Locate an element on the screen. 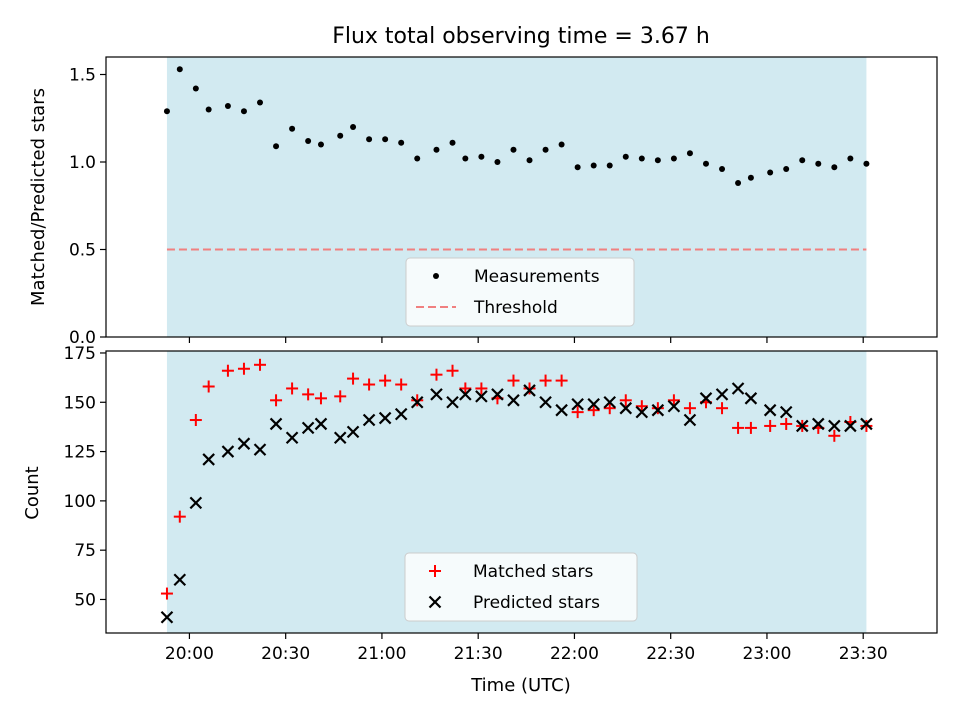 This screenshot has width=960, height=720. count-ylabel: Count is located at coordinates (32, 492).